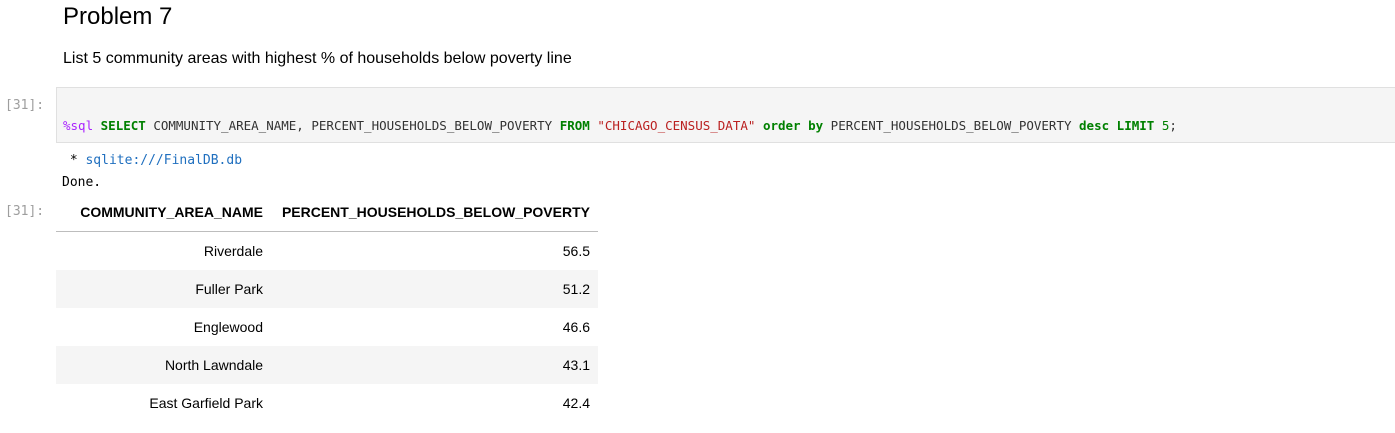 The width and height of the screenshot is (1395, 433). What do you see at coordinates (434, 365) in the screenshot?
I see `cell-percent-below-poverty: 43.1` at bounding box center [434, 365].